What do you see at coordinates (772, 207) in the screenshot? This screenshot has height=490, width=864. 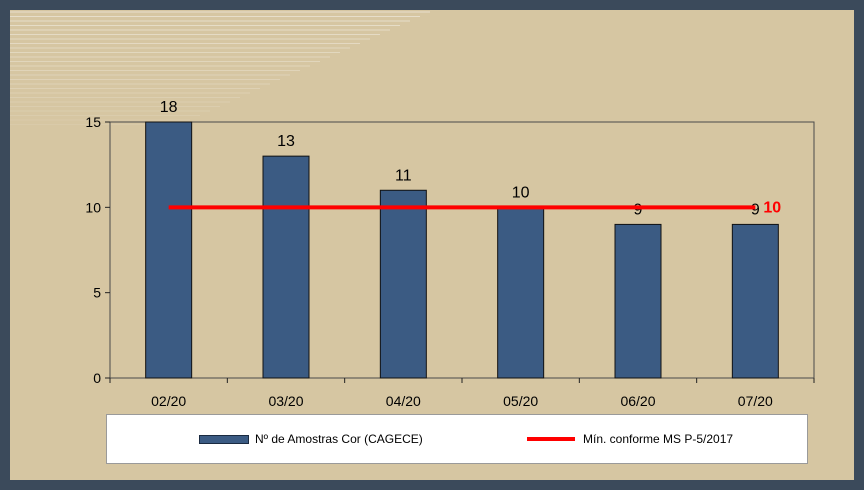 I see `line-data-label: 10` at bounding box center [772, 207].